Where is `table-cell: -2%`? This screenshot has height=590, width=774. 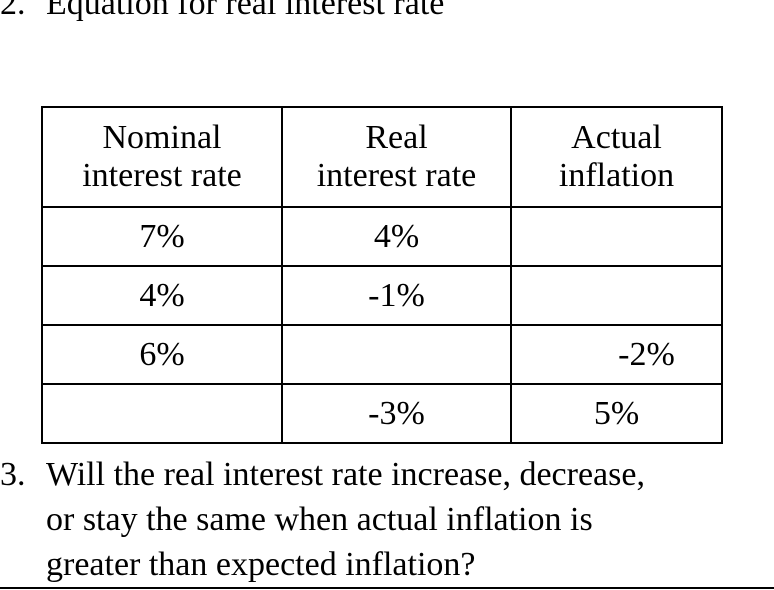
table-cell: -2% is located at coordinates (616, 354).